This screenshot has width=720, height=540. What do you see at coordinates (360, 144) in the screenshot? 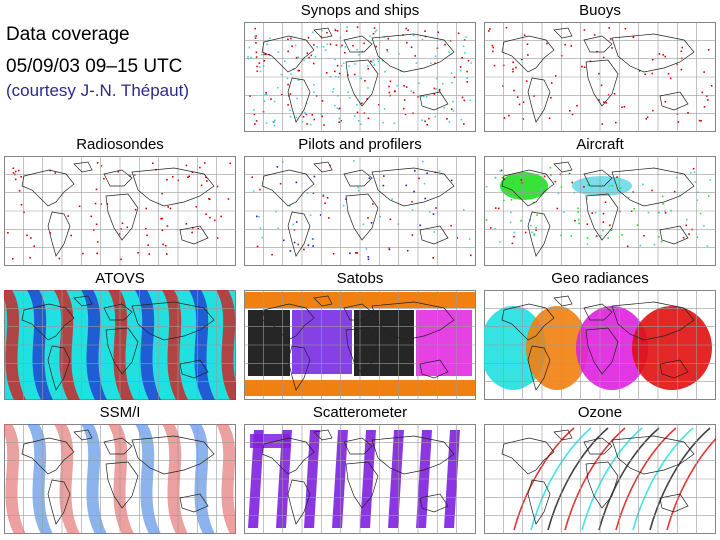
I see `panel-label: Pilots and profilers` at bounding box center [360, 144].